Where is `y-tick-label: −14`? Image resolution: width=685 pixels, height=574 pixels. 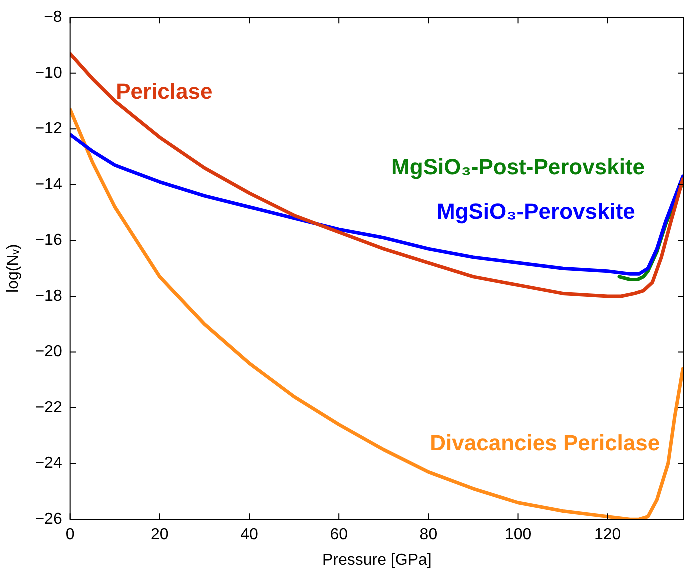 y-tick-label: −14 is located at coordinates (48, 185).